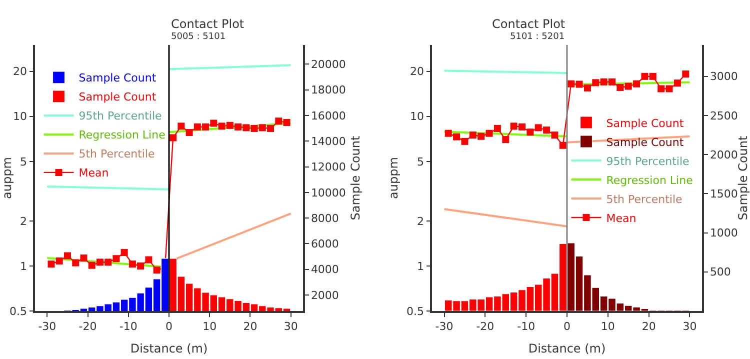  What do you see at coordinates (724, 194) in the screenshot?
I see `y2-tick-label: 1500` at bounding box center [724, 194].